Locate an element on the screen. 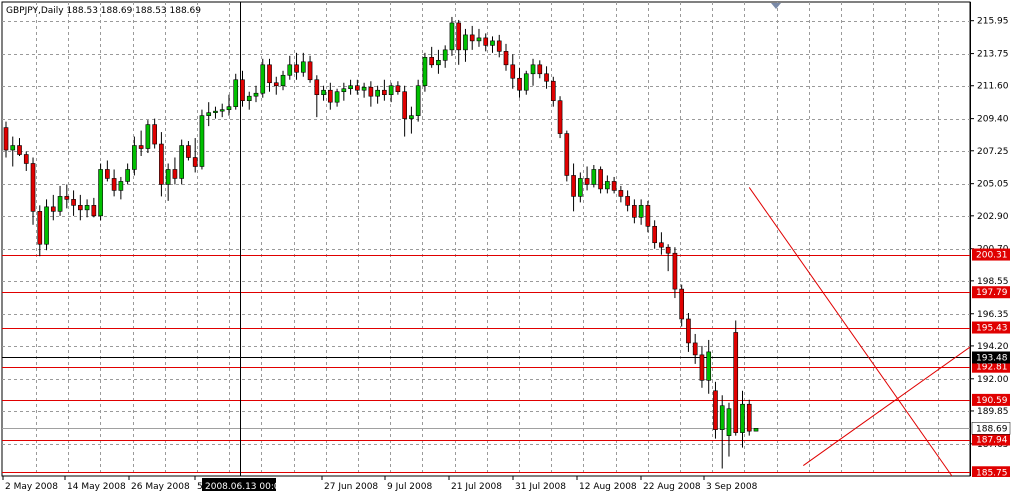  level-price-tag is located at coordinates (991, 366).